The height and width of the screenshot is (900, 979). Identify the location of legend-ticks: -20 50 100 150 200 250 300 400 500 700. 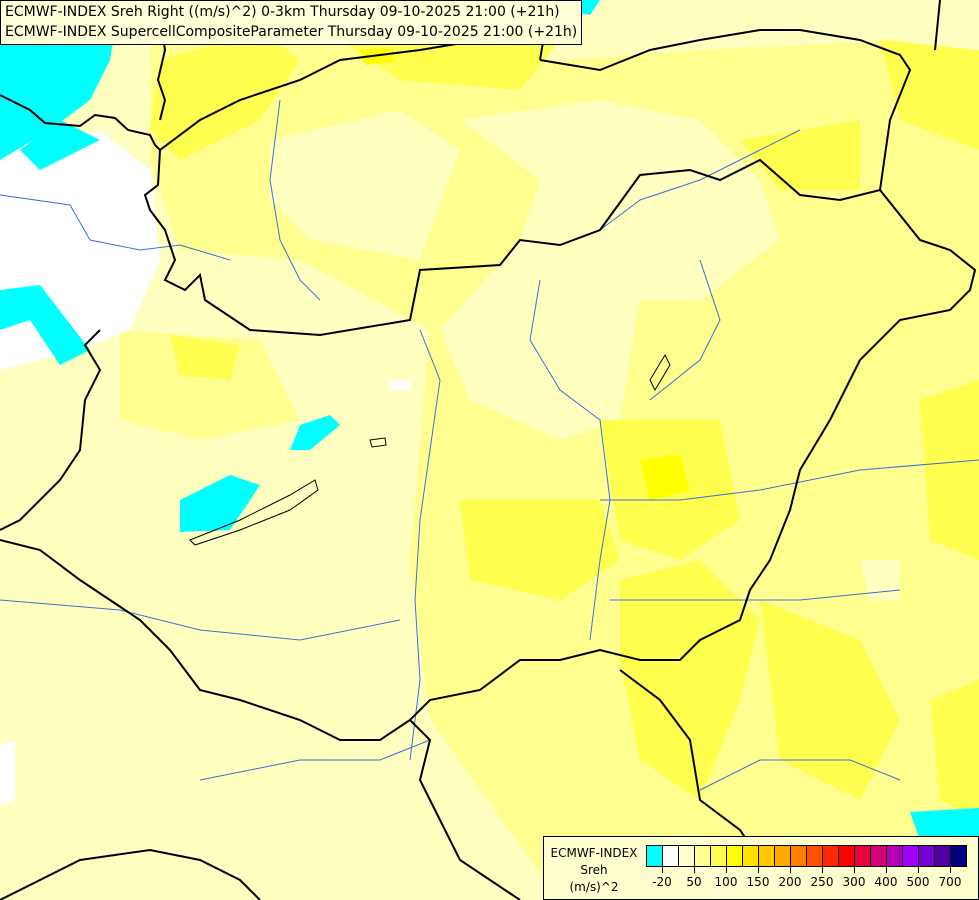
(807, 882).